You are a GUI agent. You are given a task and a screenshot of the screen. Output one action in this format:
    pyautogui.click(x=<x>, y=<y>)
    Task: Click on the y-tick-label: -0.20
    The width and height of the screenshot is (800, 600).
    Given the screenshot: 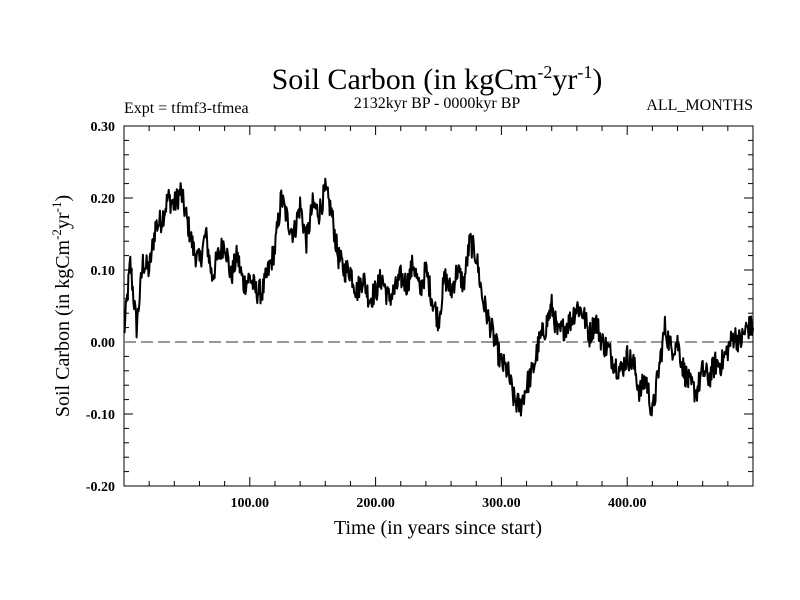 What is the action you would take?
    pyautogui.click(x=100, y=487)
    